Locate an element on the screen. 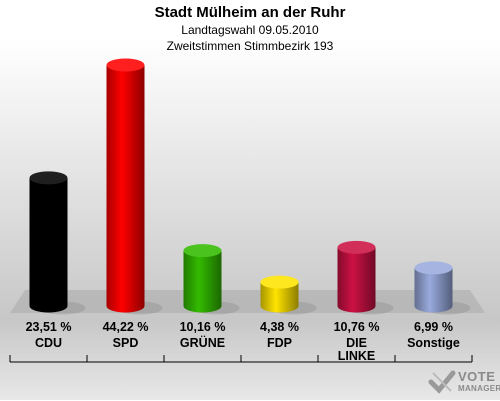  category-label-sonstige: Sonstige is located at coordinates (433, 343).